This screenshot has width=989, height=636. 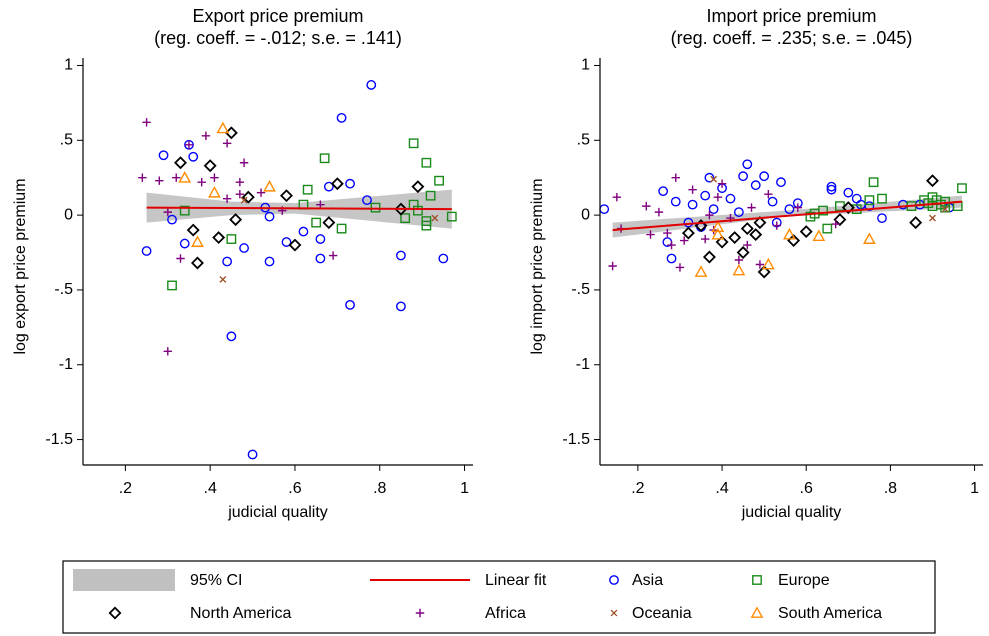 What do you see at coordinates (63, 289) in the screenshot?
I see `y-tick-label: -.5` at bounding box center [63, 289].